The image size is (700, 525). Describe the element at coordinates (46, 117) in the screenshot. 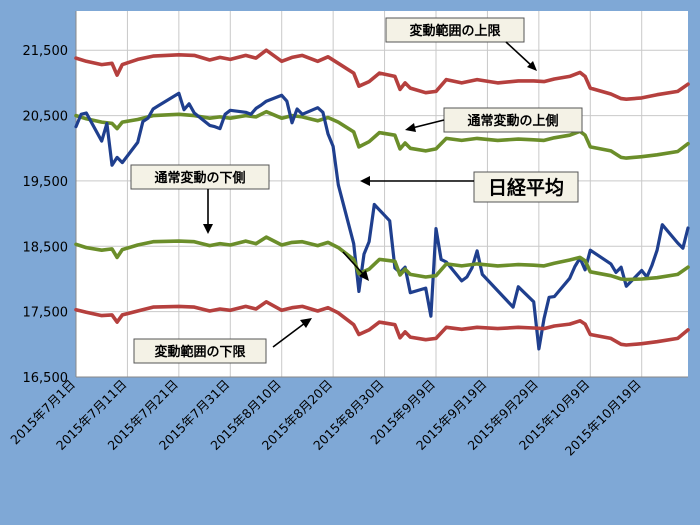

I see `y-tick-label: 20,500` at that location.